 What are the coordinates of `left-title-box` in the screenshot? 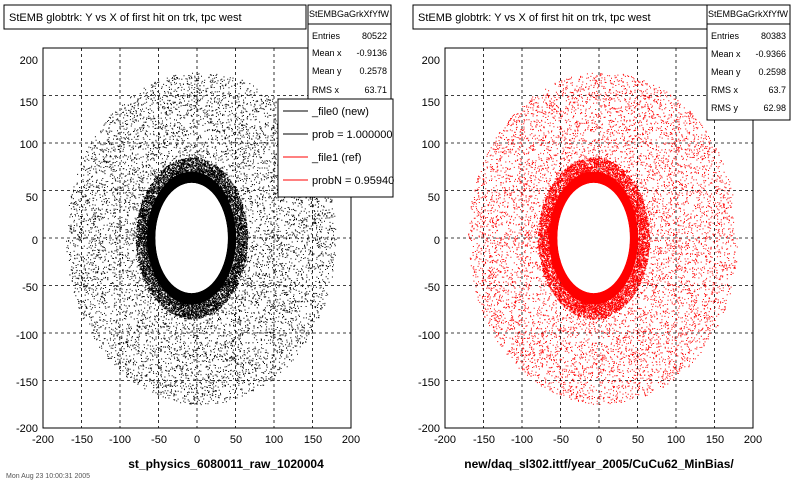 It's located at (155, 17).